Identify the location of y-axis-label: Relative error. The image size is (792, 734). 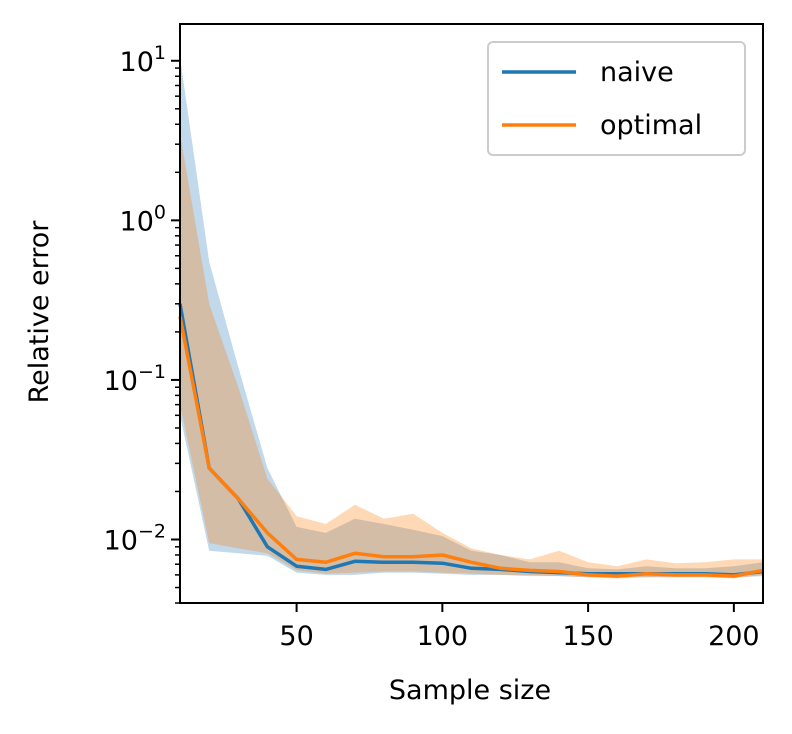
(39, 312).